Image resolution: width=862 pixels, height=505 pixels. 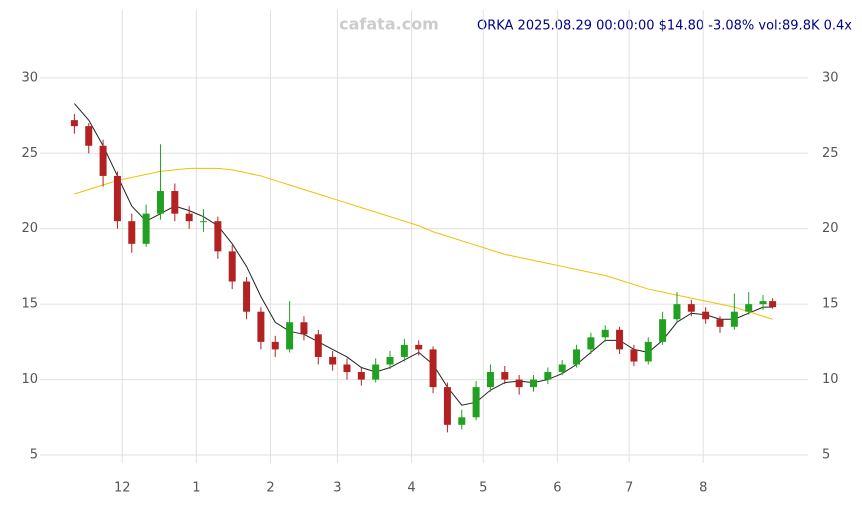 I want to click on y-tick-label-right: 30, so click(x=830, y=77).